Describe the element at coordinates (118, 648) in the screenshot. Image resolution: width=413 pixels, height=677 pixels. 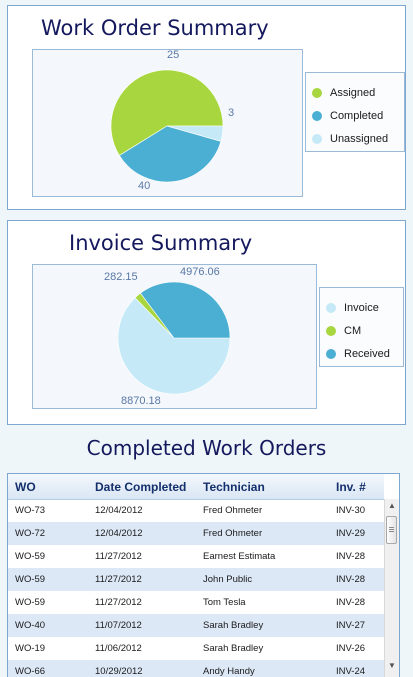
I see `cell-date-completed: 11/06/2012` at that location.